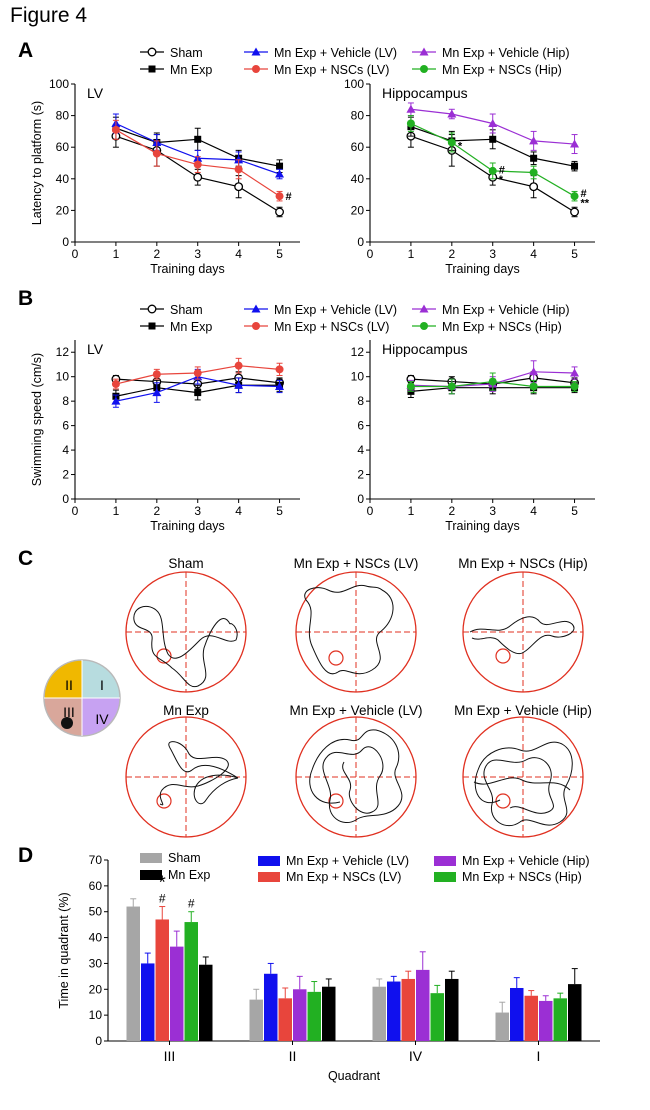 The width and height of the screenshot is (650, 1110). What do you see at coordinates (156, 254) in the screenshot?
I see `x-tick-label: 2` at bounding box center [156, 254].